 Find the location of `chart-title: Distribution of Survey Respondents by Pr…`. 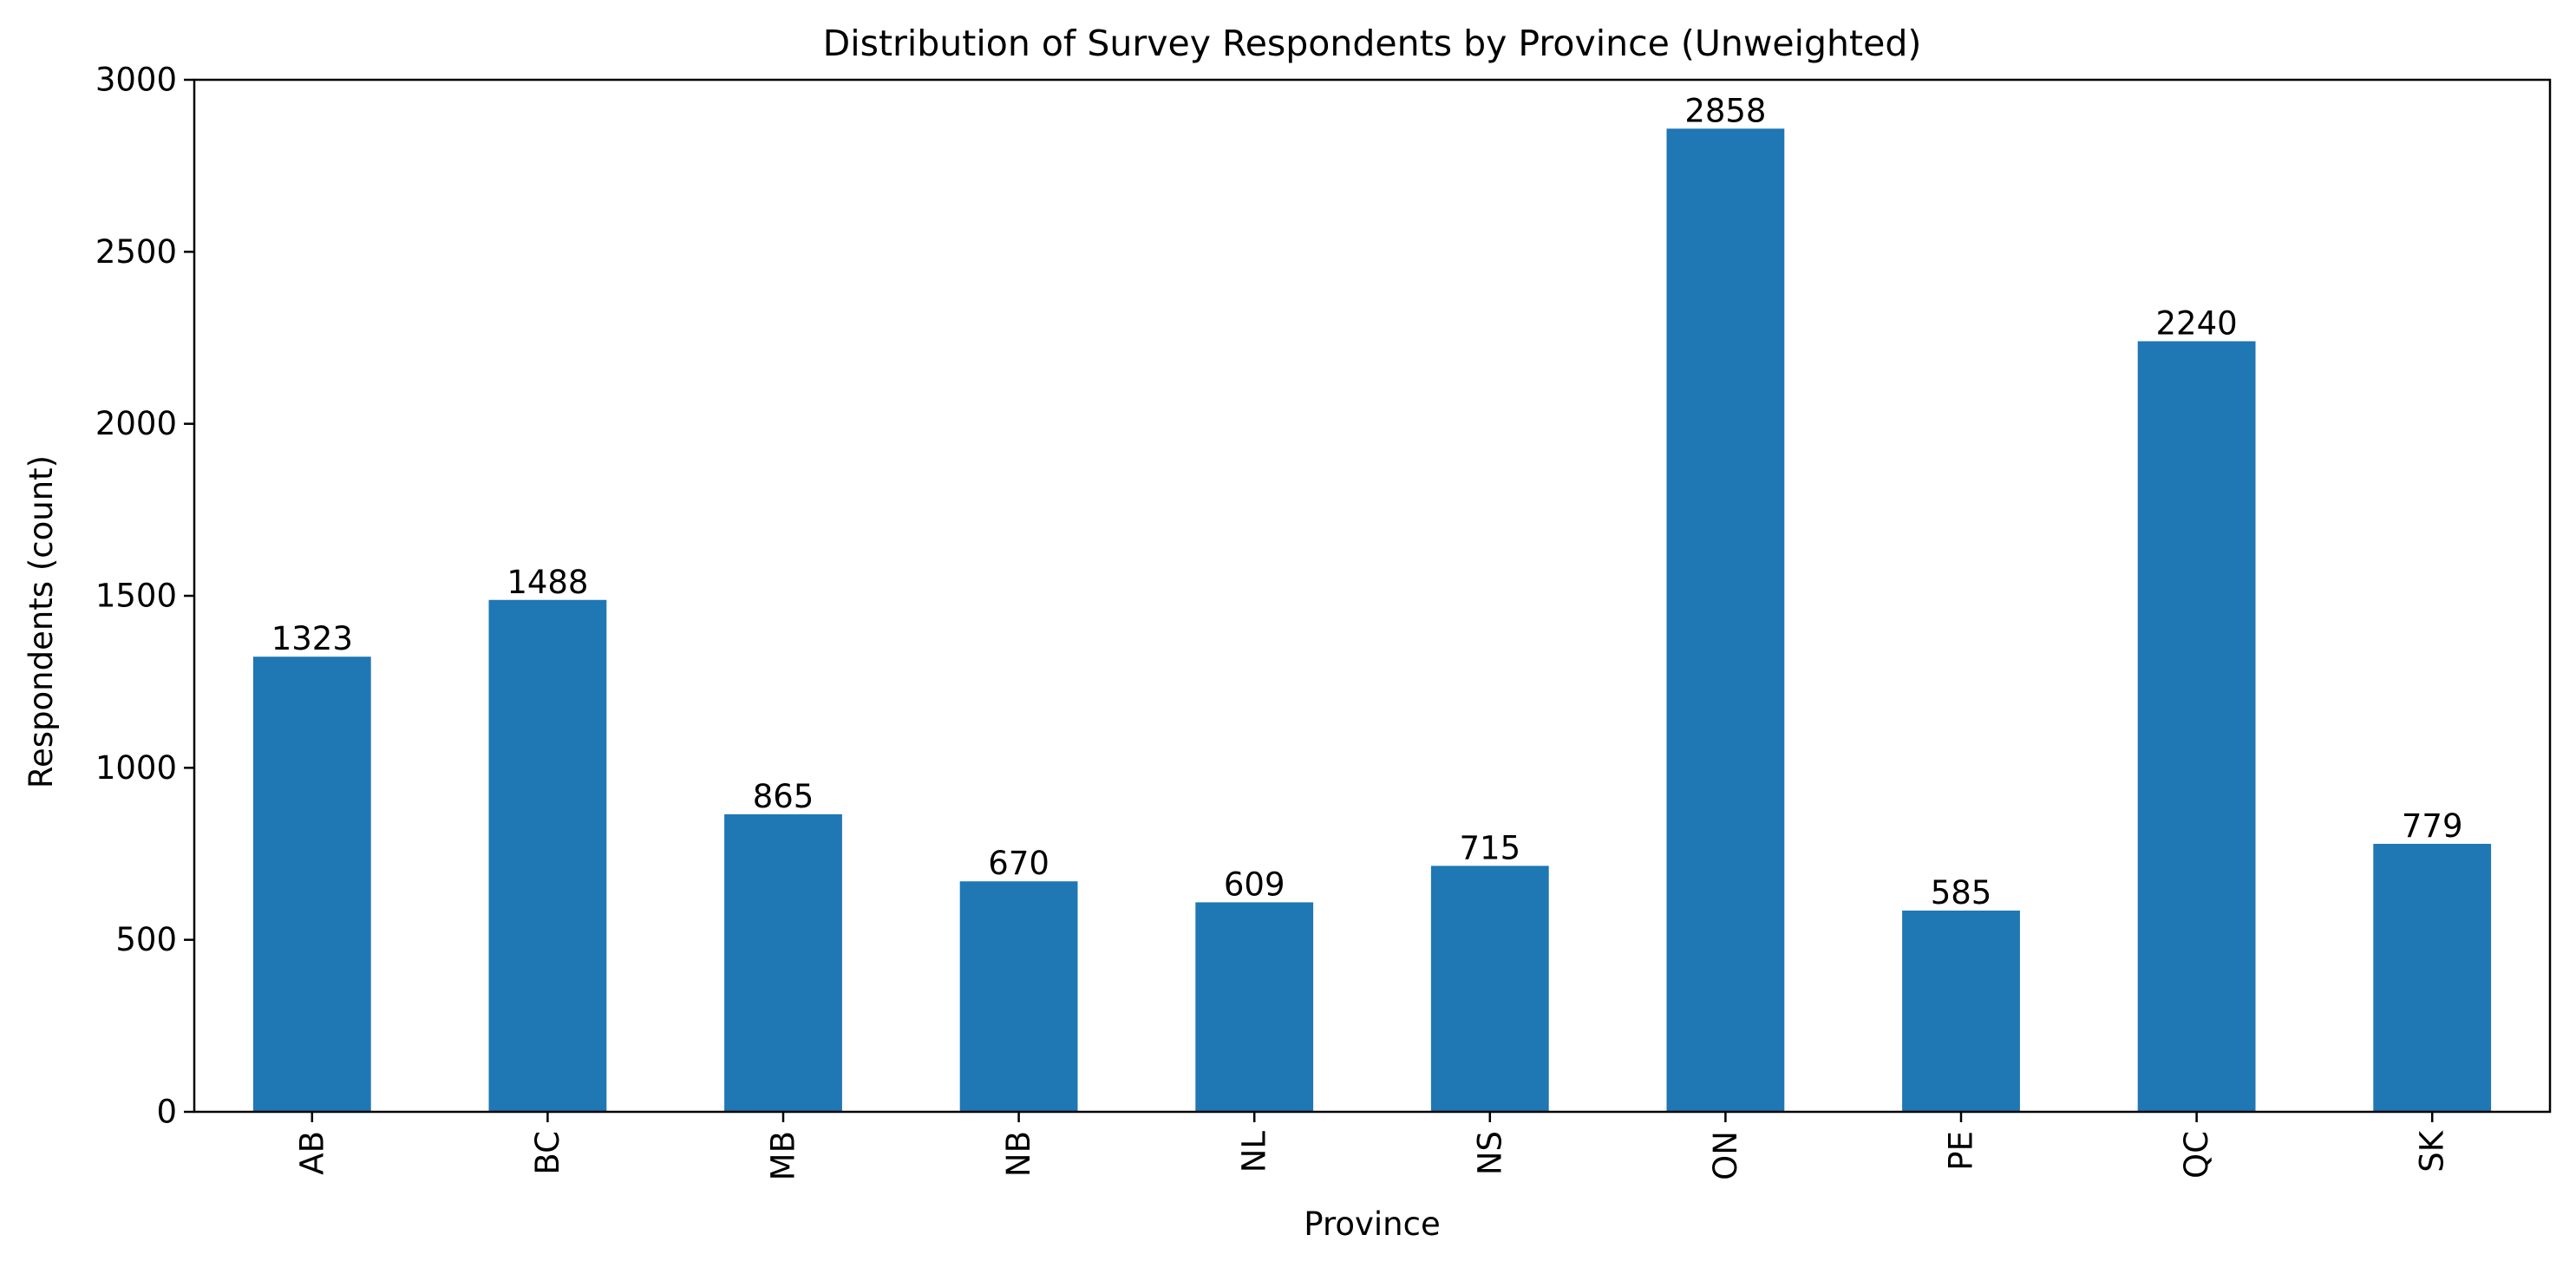

chart-title: Distribution of Survey Respondents by Pr… is located at coordinates (1372, 43).